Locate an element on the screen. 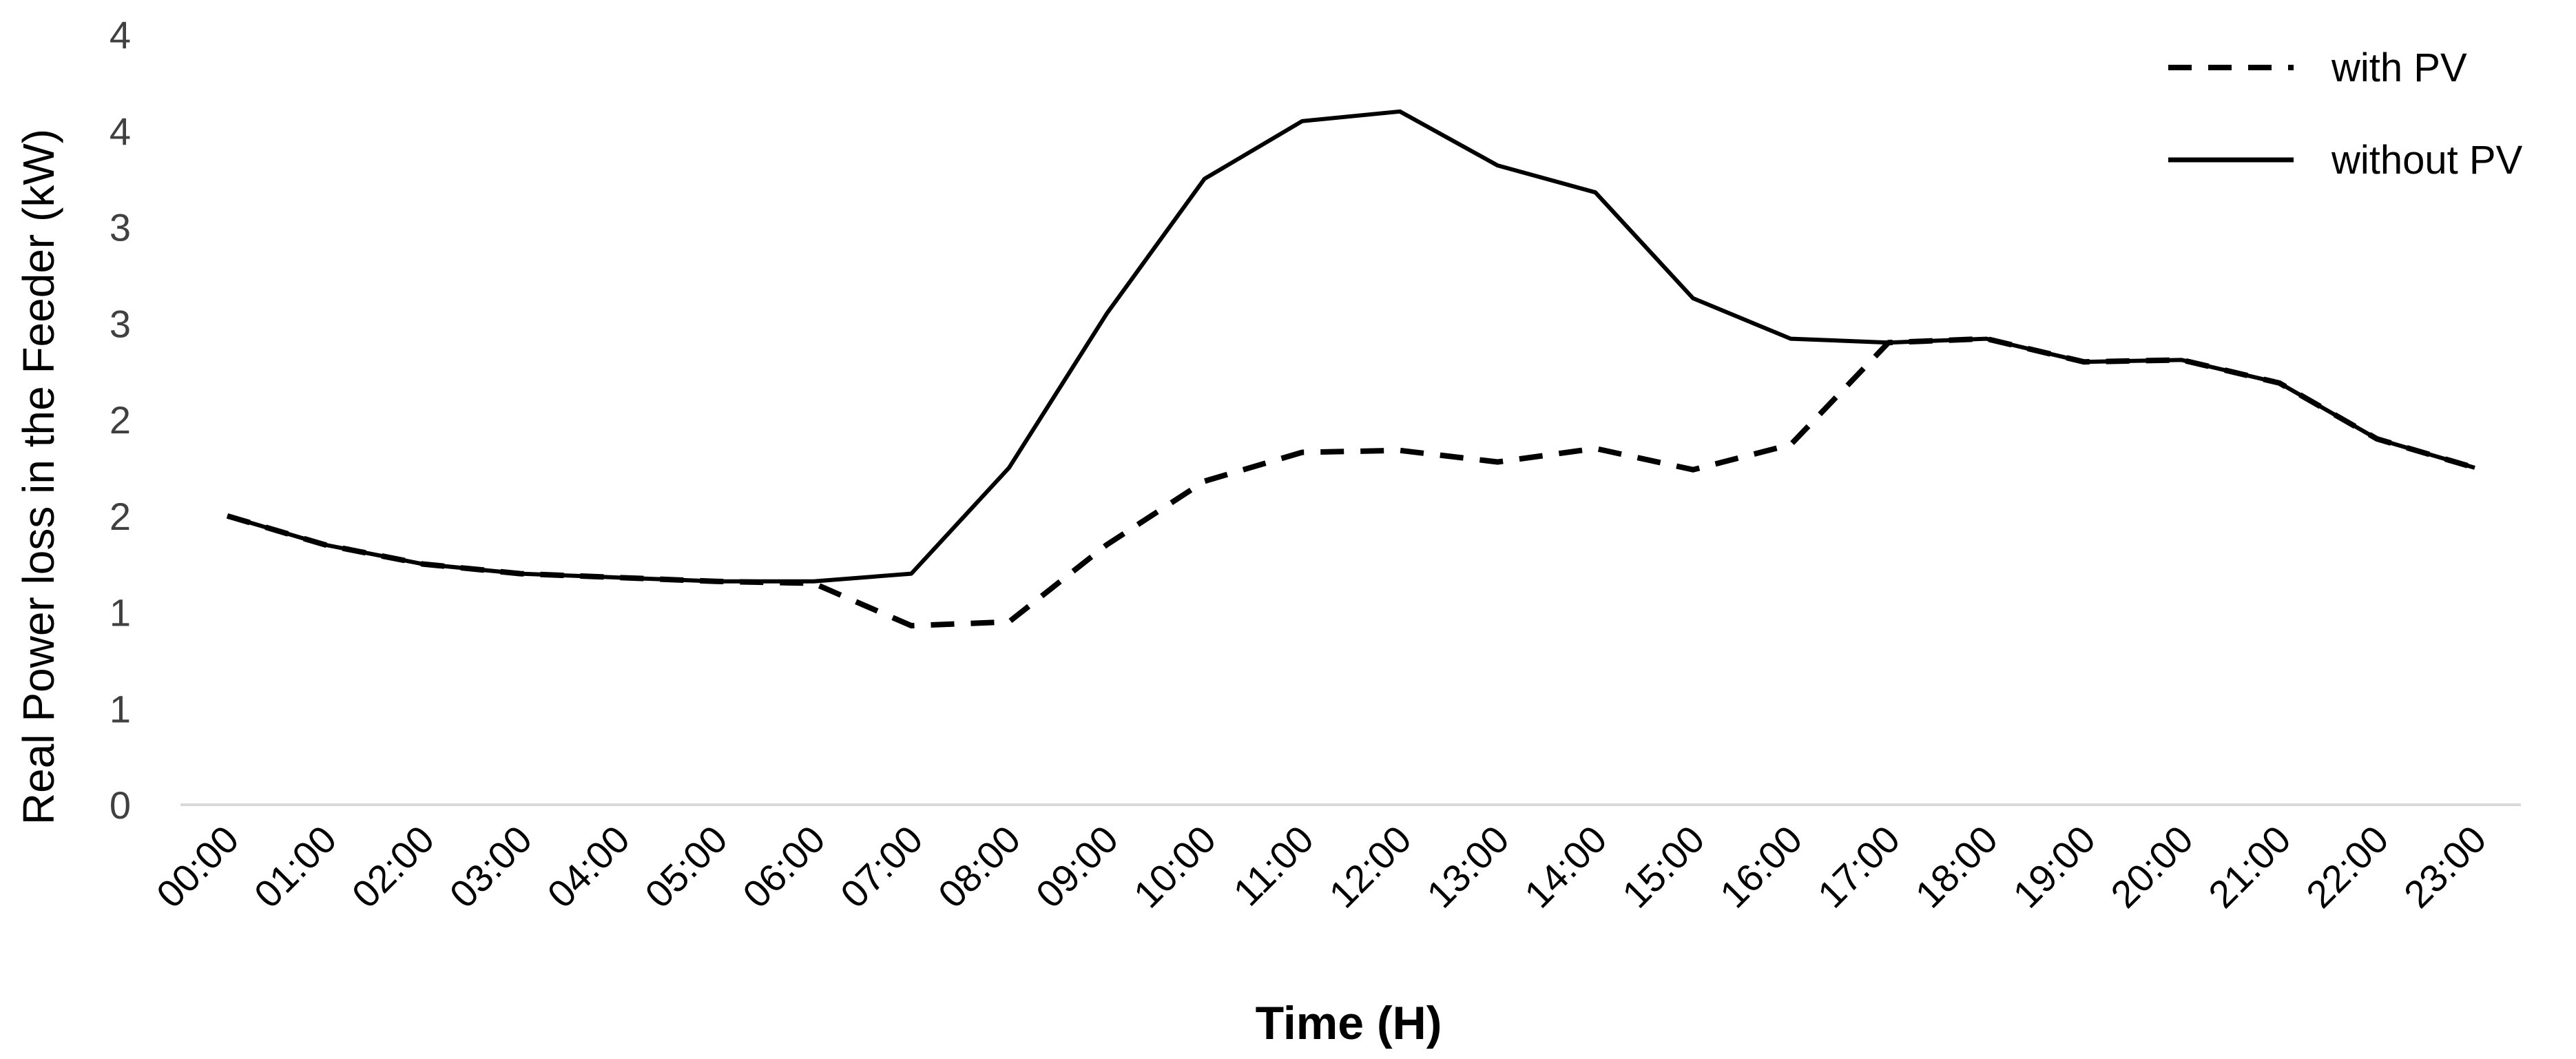 This screenshot has height=1059, width=2576. legend-label-without-pv: without PV is located at coordinates (2427, 160).